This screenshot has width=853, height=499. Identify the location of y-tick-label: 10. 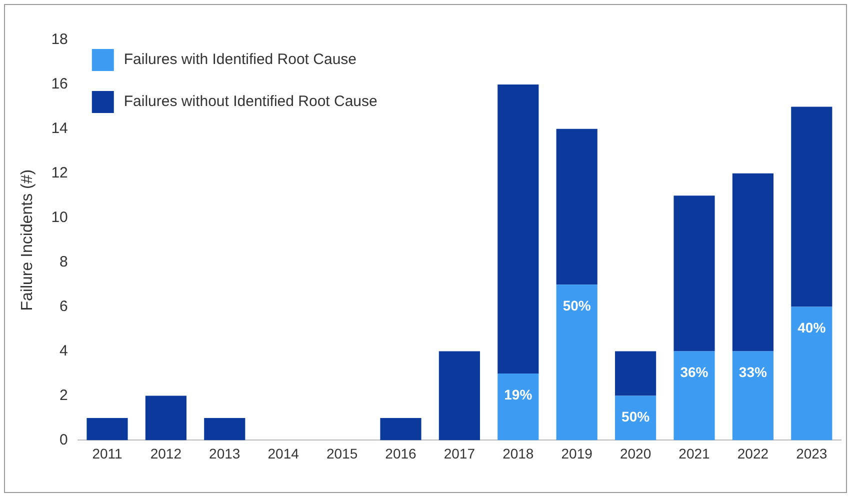
(59, 217).